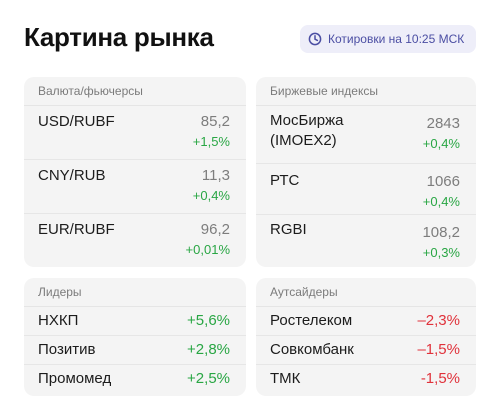 Image resolution: width=500 pixels, height=420 pixels. What do you see at coordinates (135, 379) in the screenshot?
I see `list-item: Промомед +2,5%` at bounding box center [135, 379].